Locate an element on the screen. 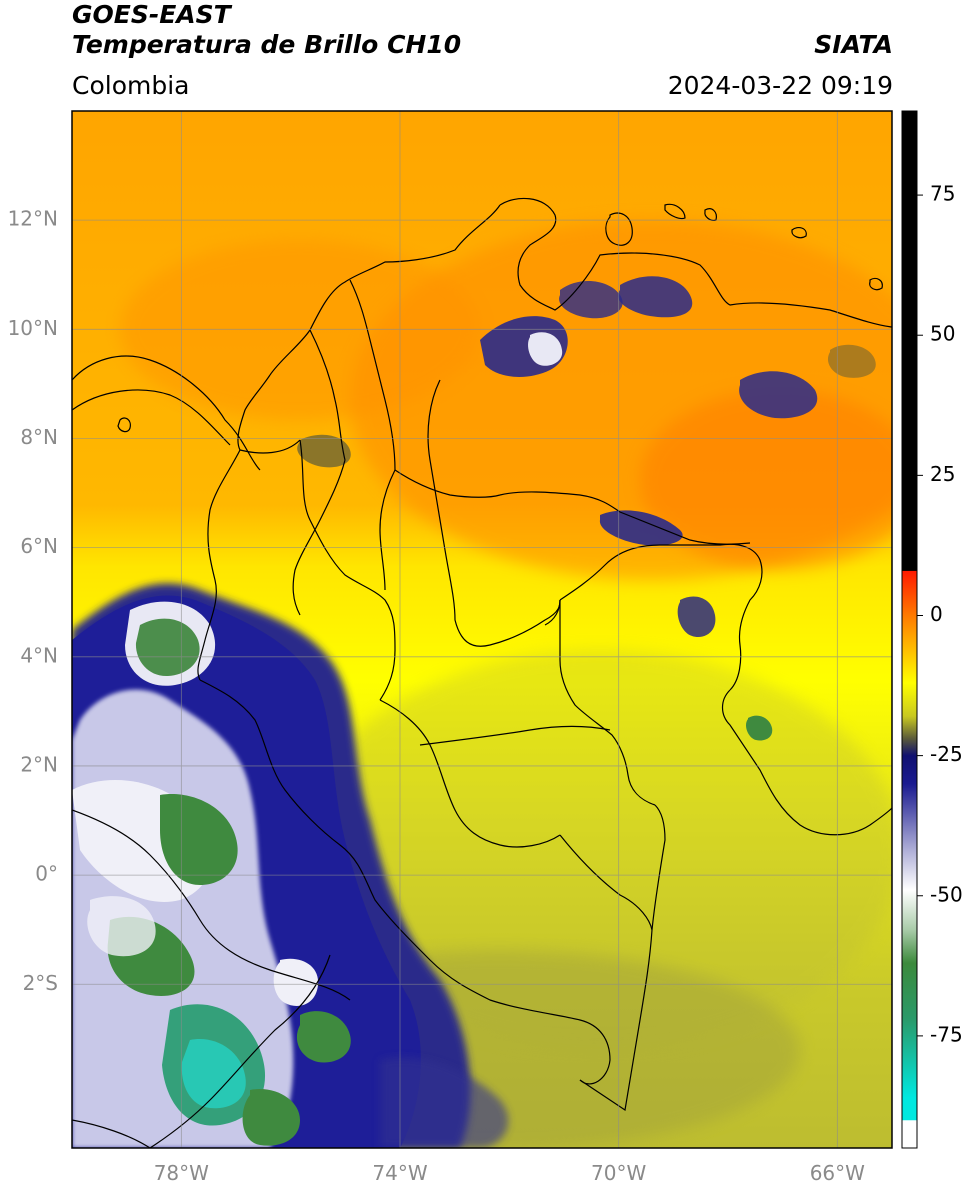 The width and height of the screenshot is (966, 1190). colorbar: 75 50 25 0 -25 -50 -75 is located at coordinates (932, 629).